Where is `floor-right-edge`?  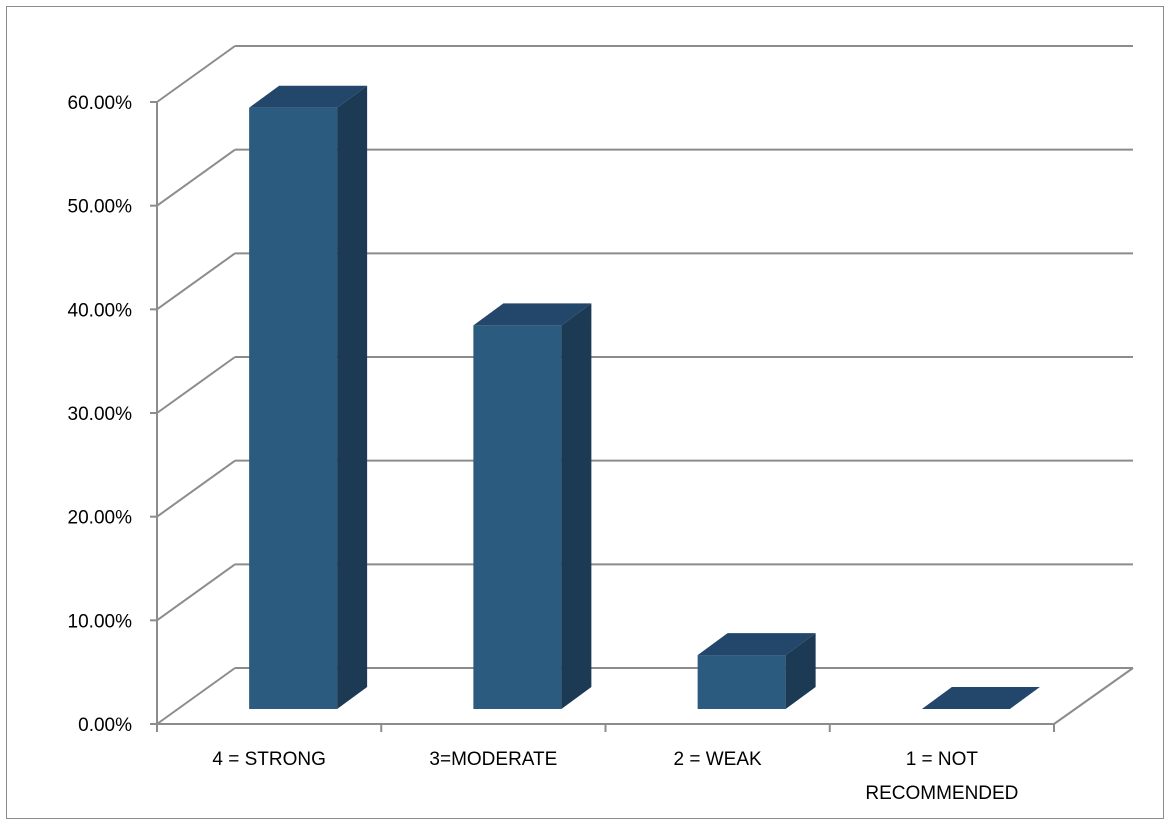 floor-right-edge is located at coordinates (1093, 696).